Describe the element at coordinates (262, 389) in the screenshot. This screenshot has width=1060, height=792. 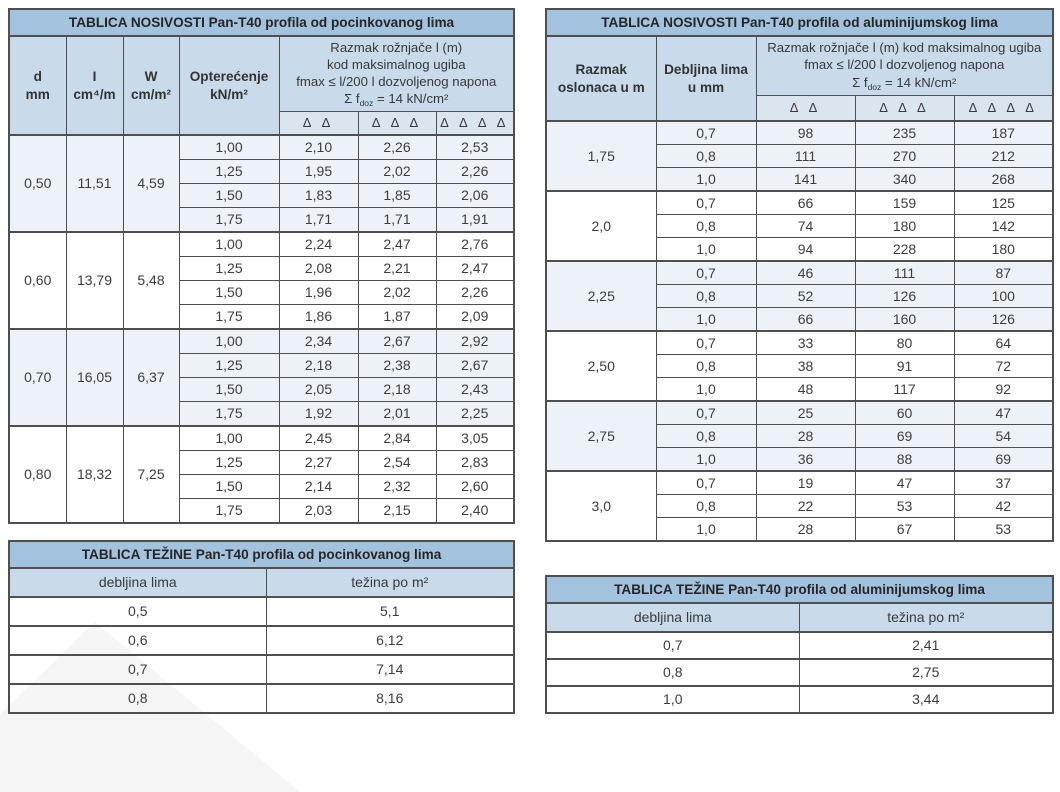
I see `table-row: 1,50 2,05 2,18 2,43` at that location.